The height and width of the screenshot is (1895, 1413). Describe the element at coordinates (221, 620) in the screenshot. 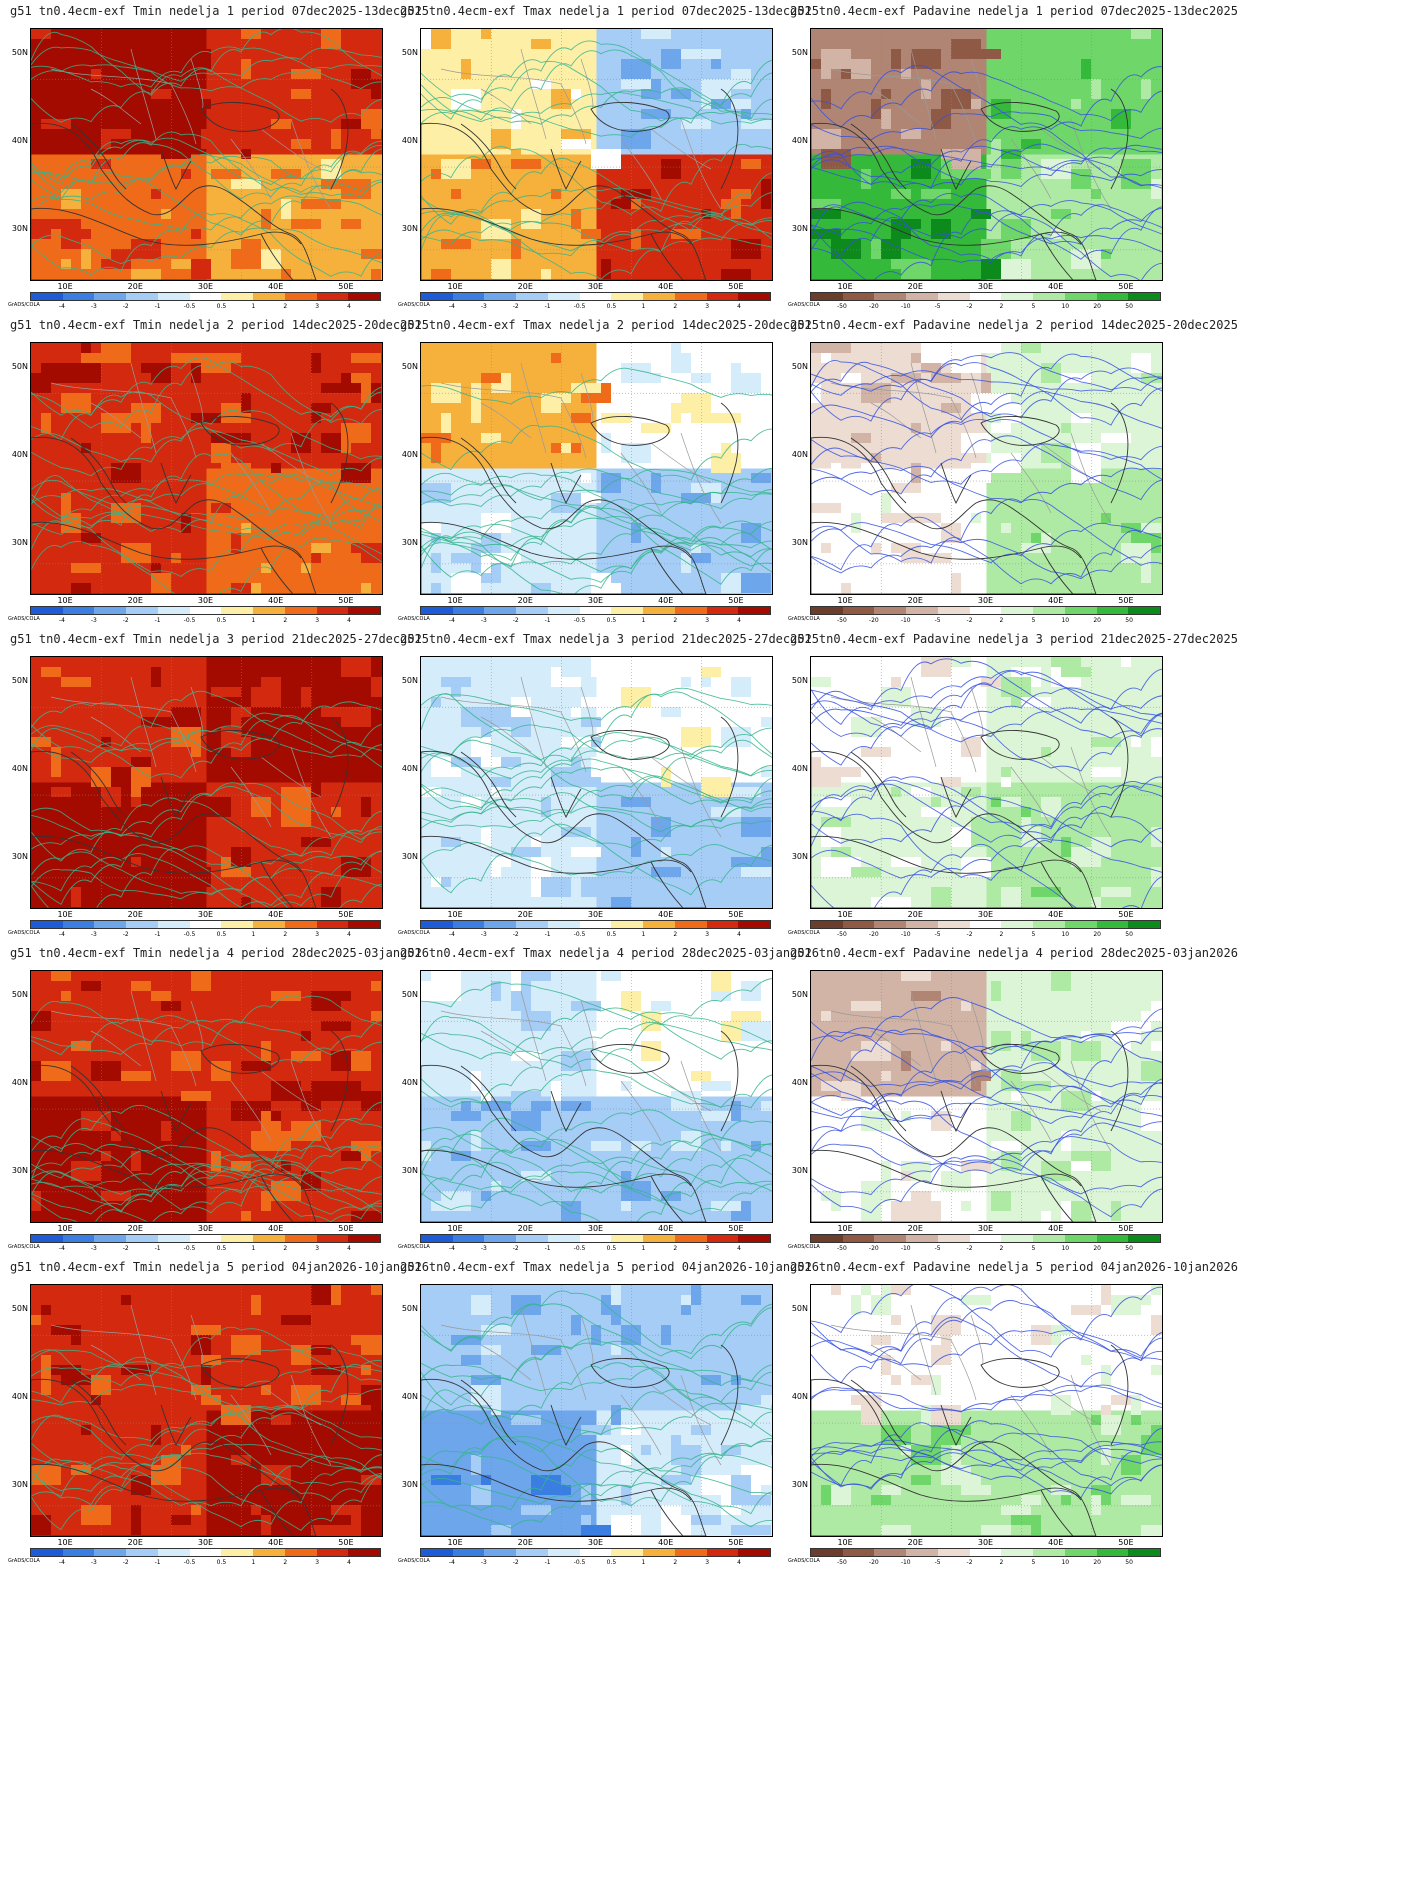

I see `scale-tick-label: 0.5` at that location.